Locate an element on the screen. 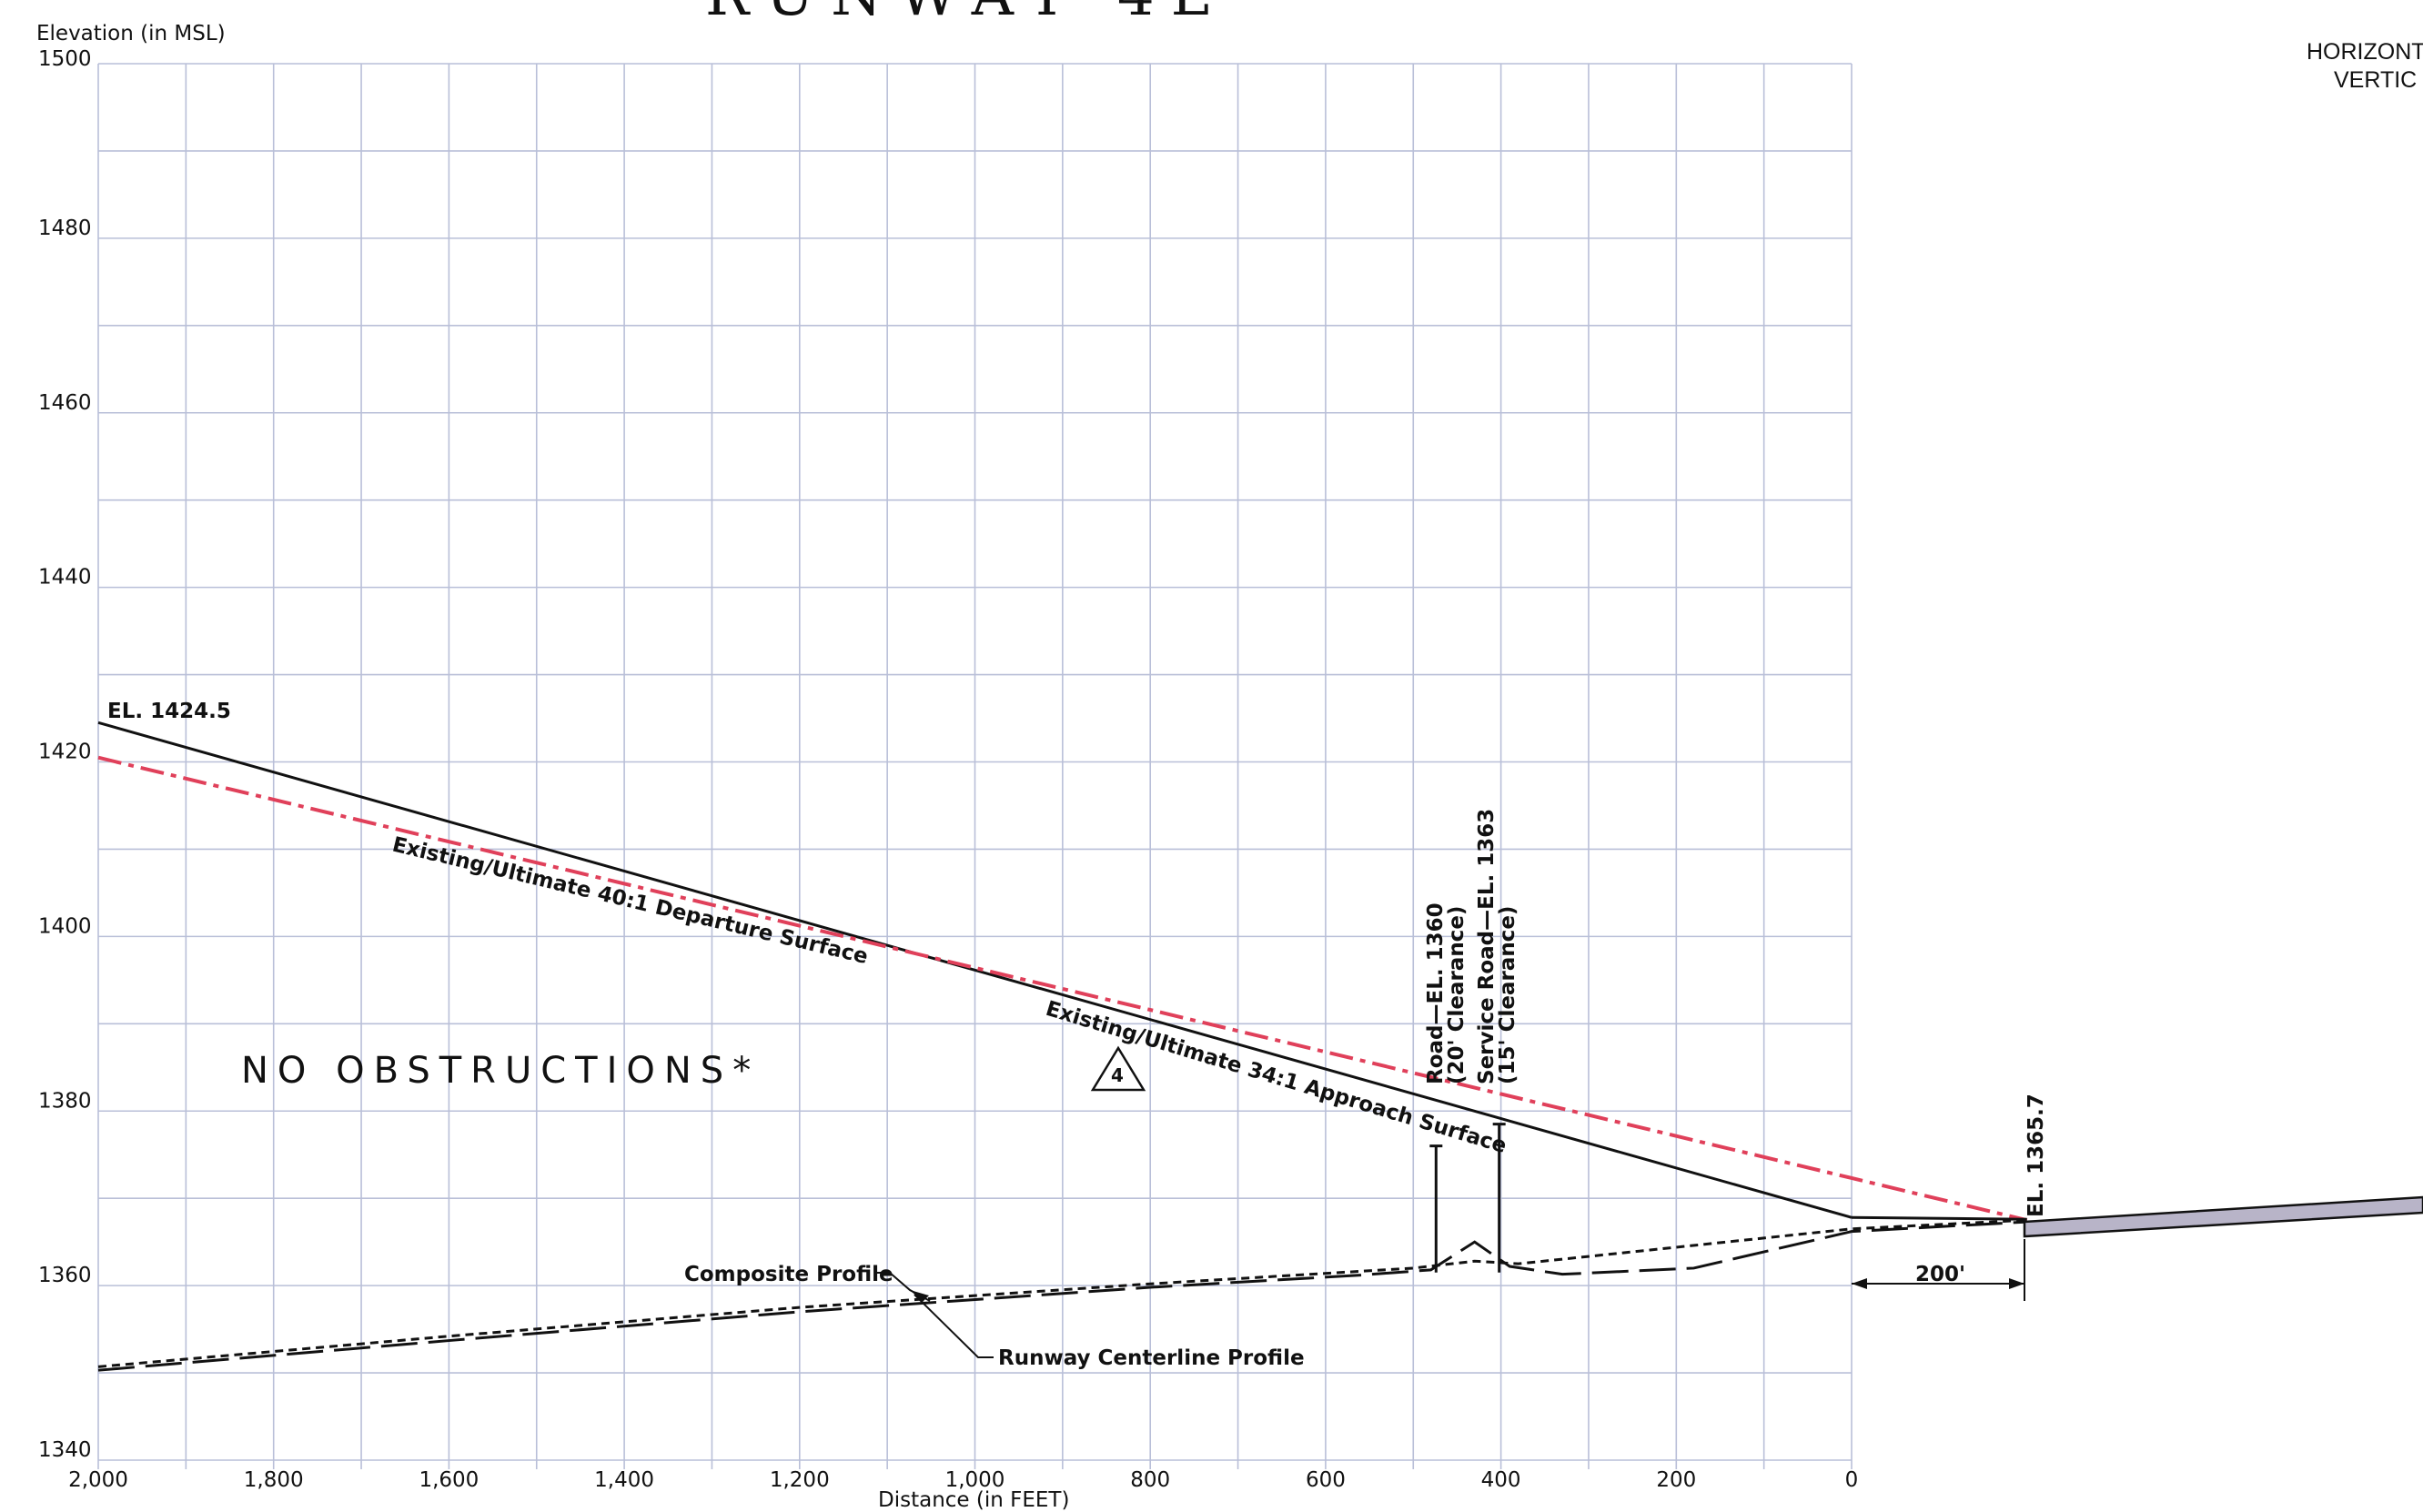 Image resolution: width=2423 pixels, height=1512 pixels. x-axis-title: Distance (in FEET) is located at coordinates (973, 1500).